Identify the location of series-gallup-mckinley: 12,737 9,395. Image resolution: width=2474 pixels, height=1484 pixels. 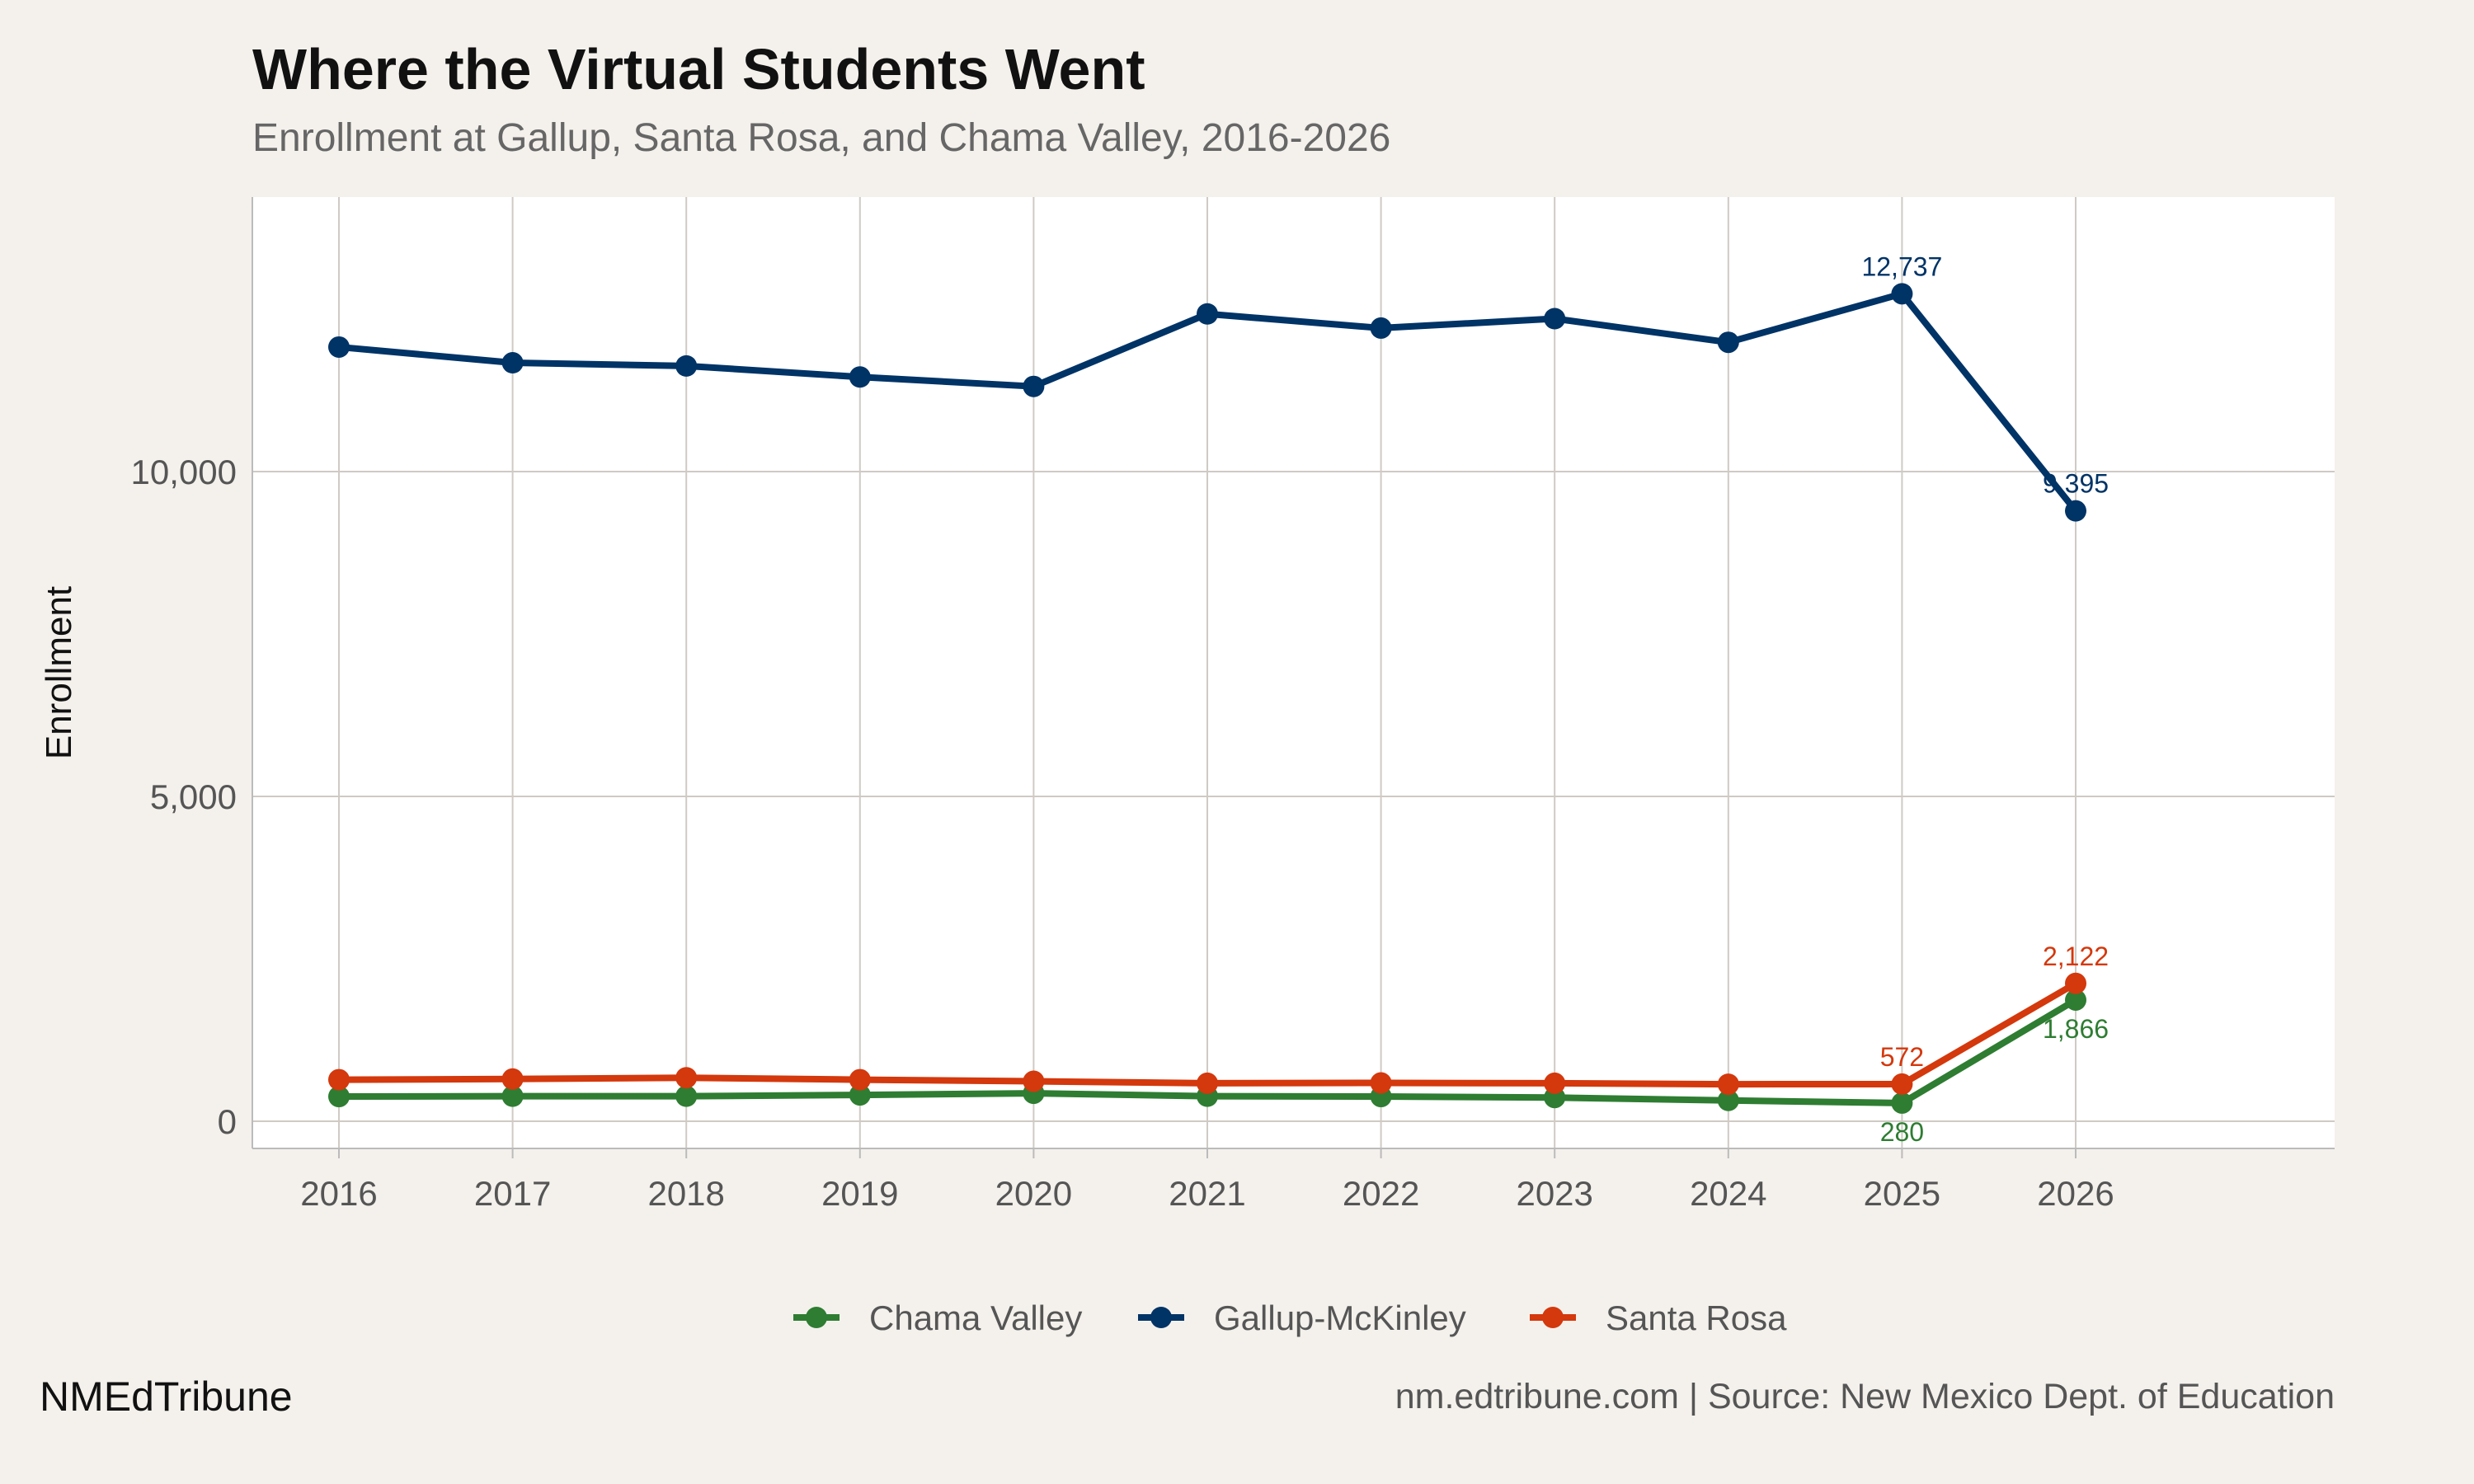
(1218, 386).